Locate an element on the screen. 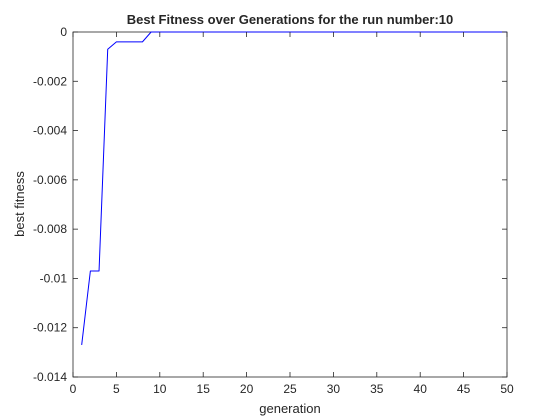 The width and height of the screenshot is (560, 420). y-tick-label: -0.004 is located at coordinates (50, 131).